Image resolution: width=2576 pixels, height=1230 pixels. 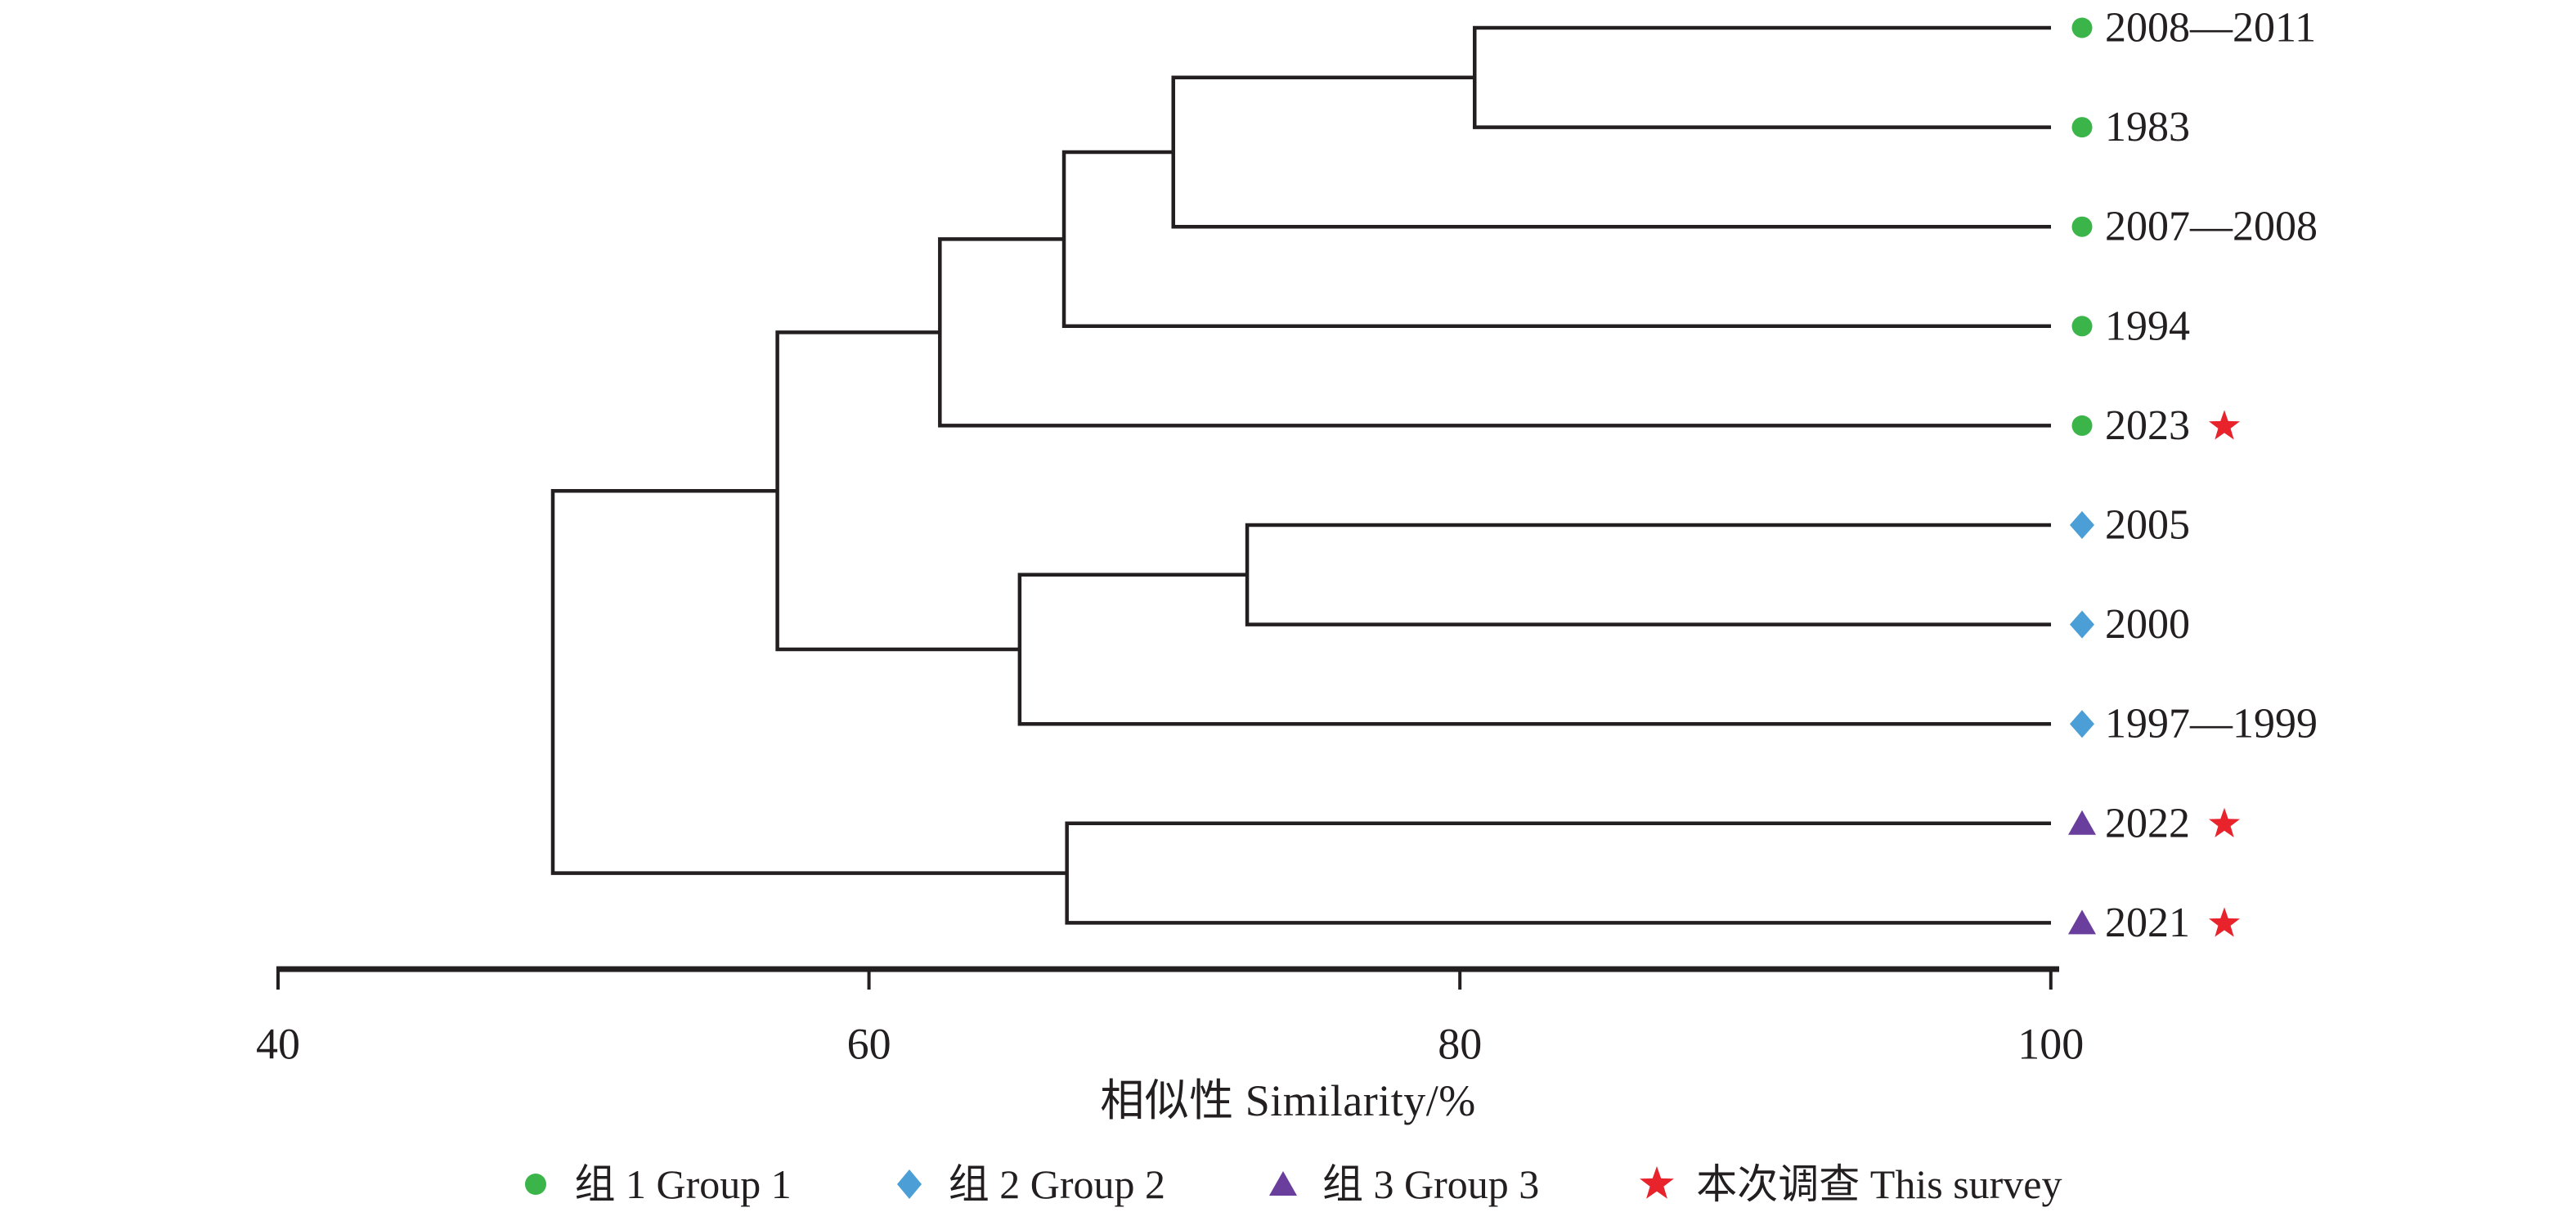 What do you see at coordinates (2211, 28) in the screenshot?
I see `leaf-label: 2008—2011` at bounding box center [2211, 28].